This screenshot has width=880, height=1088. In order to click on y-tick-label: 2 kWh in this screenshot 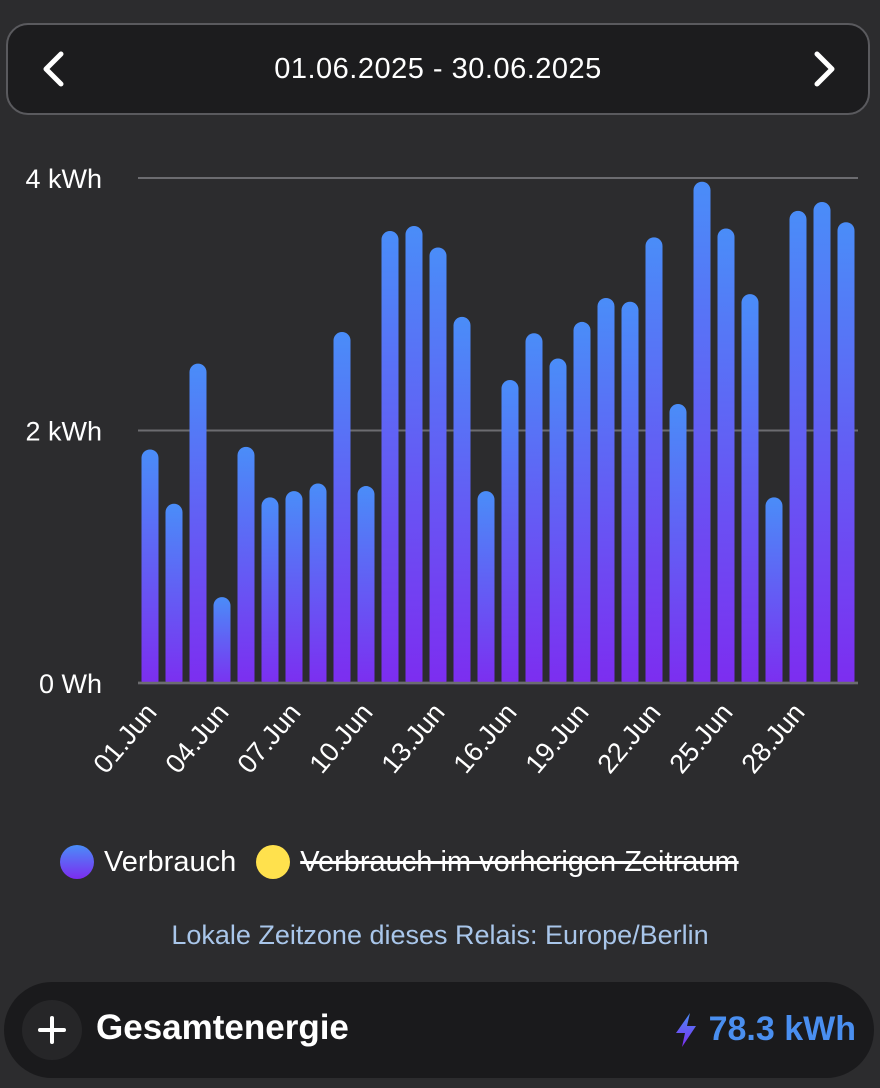, I will do `click(63, 432)`.